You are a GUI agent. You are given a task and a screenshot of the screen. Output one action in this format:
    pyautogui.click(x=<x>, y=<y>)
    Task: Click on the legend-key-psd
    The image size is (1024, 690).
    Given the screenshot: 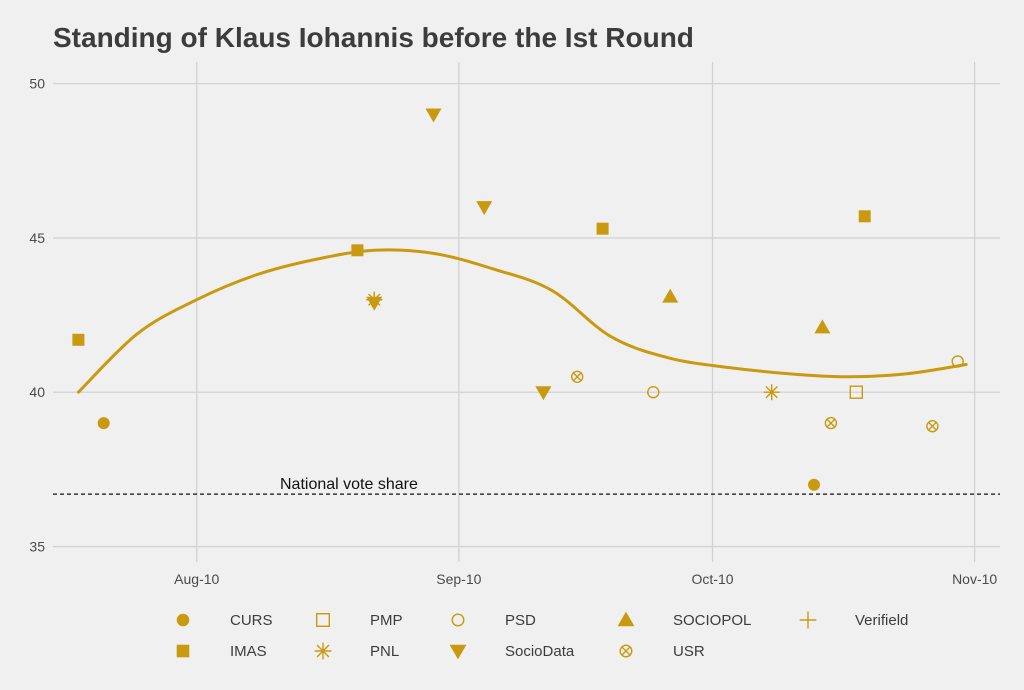 What is the action you would take?
    pyautogui.click(x=458, y=620)
    